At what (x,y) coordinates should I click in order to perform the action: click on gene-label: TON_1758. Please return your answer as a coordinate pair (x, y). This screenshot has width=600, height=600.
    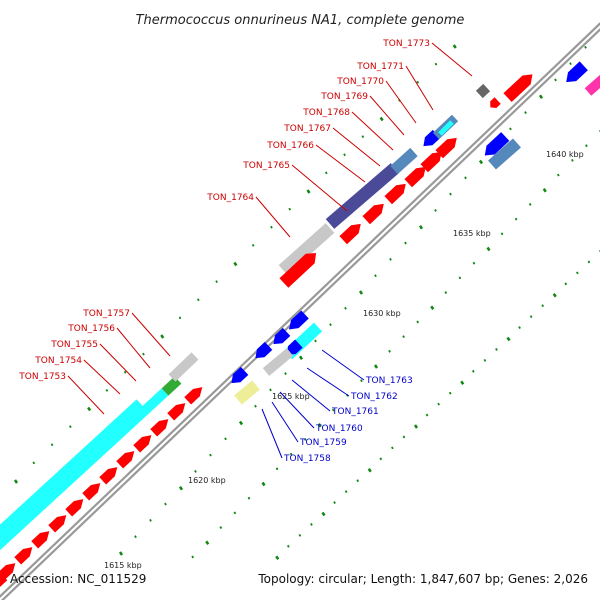
    Looking at the image, I should click on (307, 459).